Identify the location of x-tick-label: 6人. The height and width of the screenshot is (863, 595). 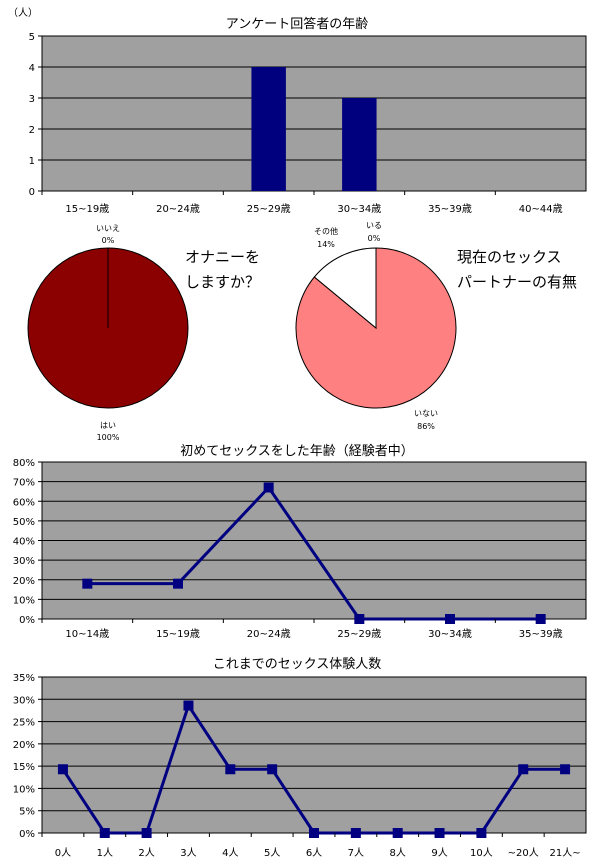
(314, 853).